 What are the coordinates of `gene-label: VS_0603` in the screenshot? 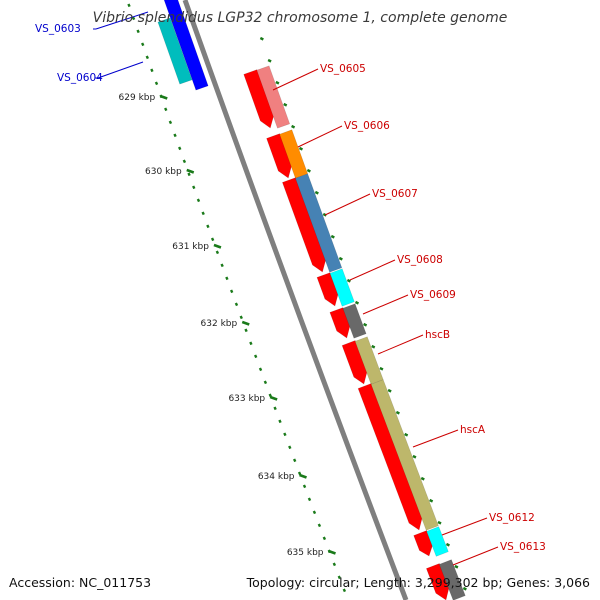 It's located at (58, 29).